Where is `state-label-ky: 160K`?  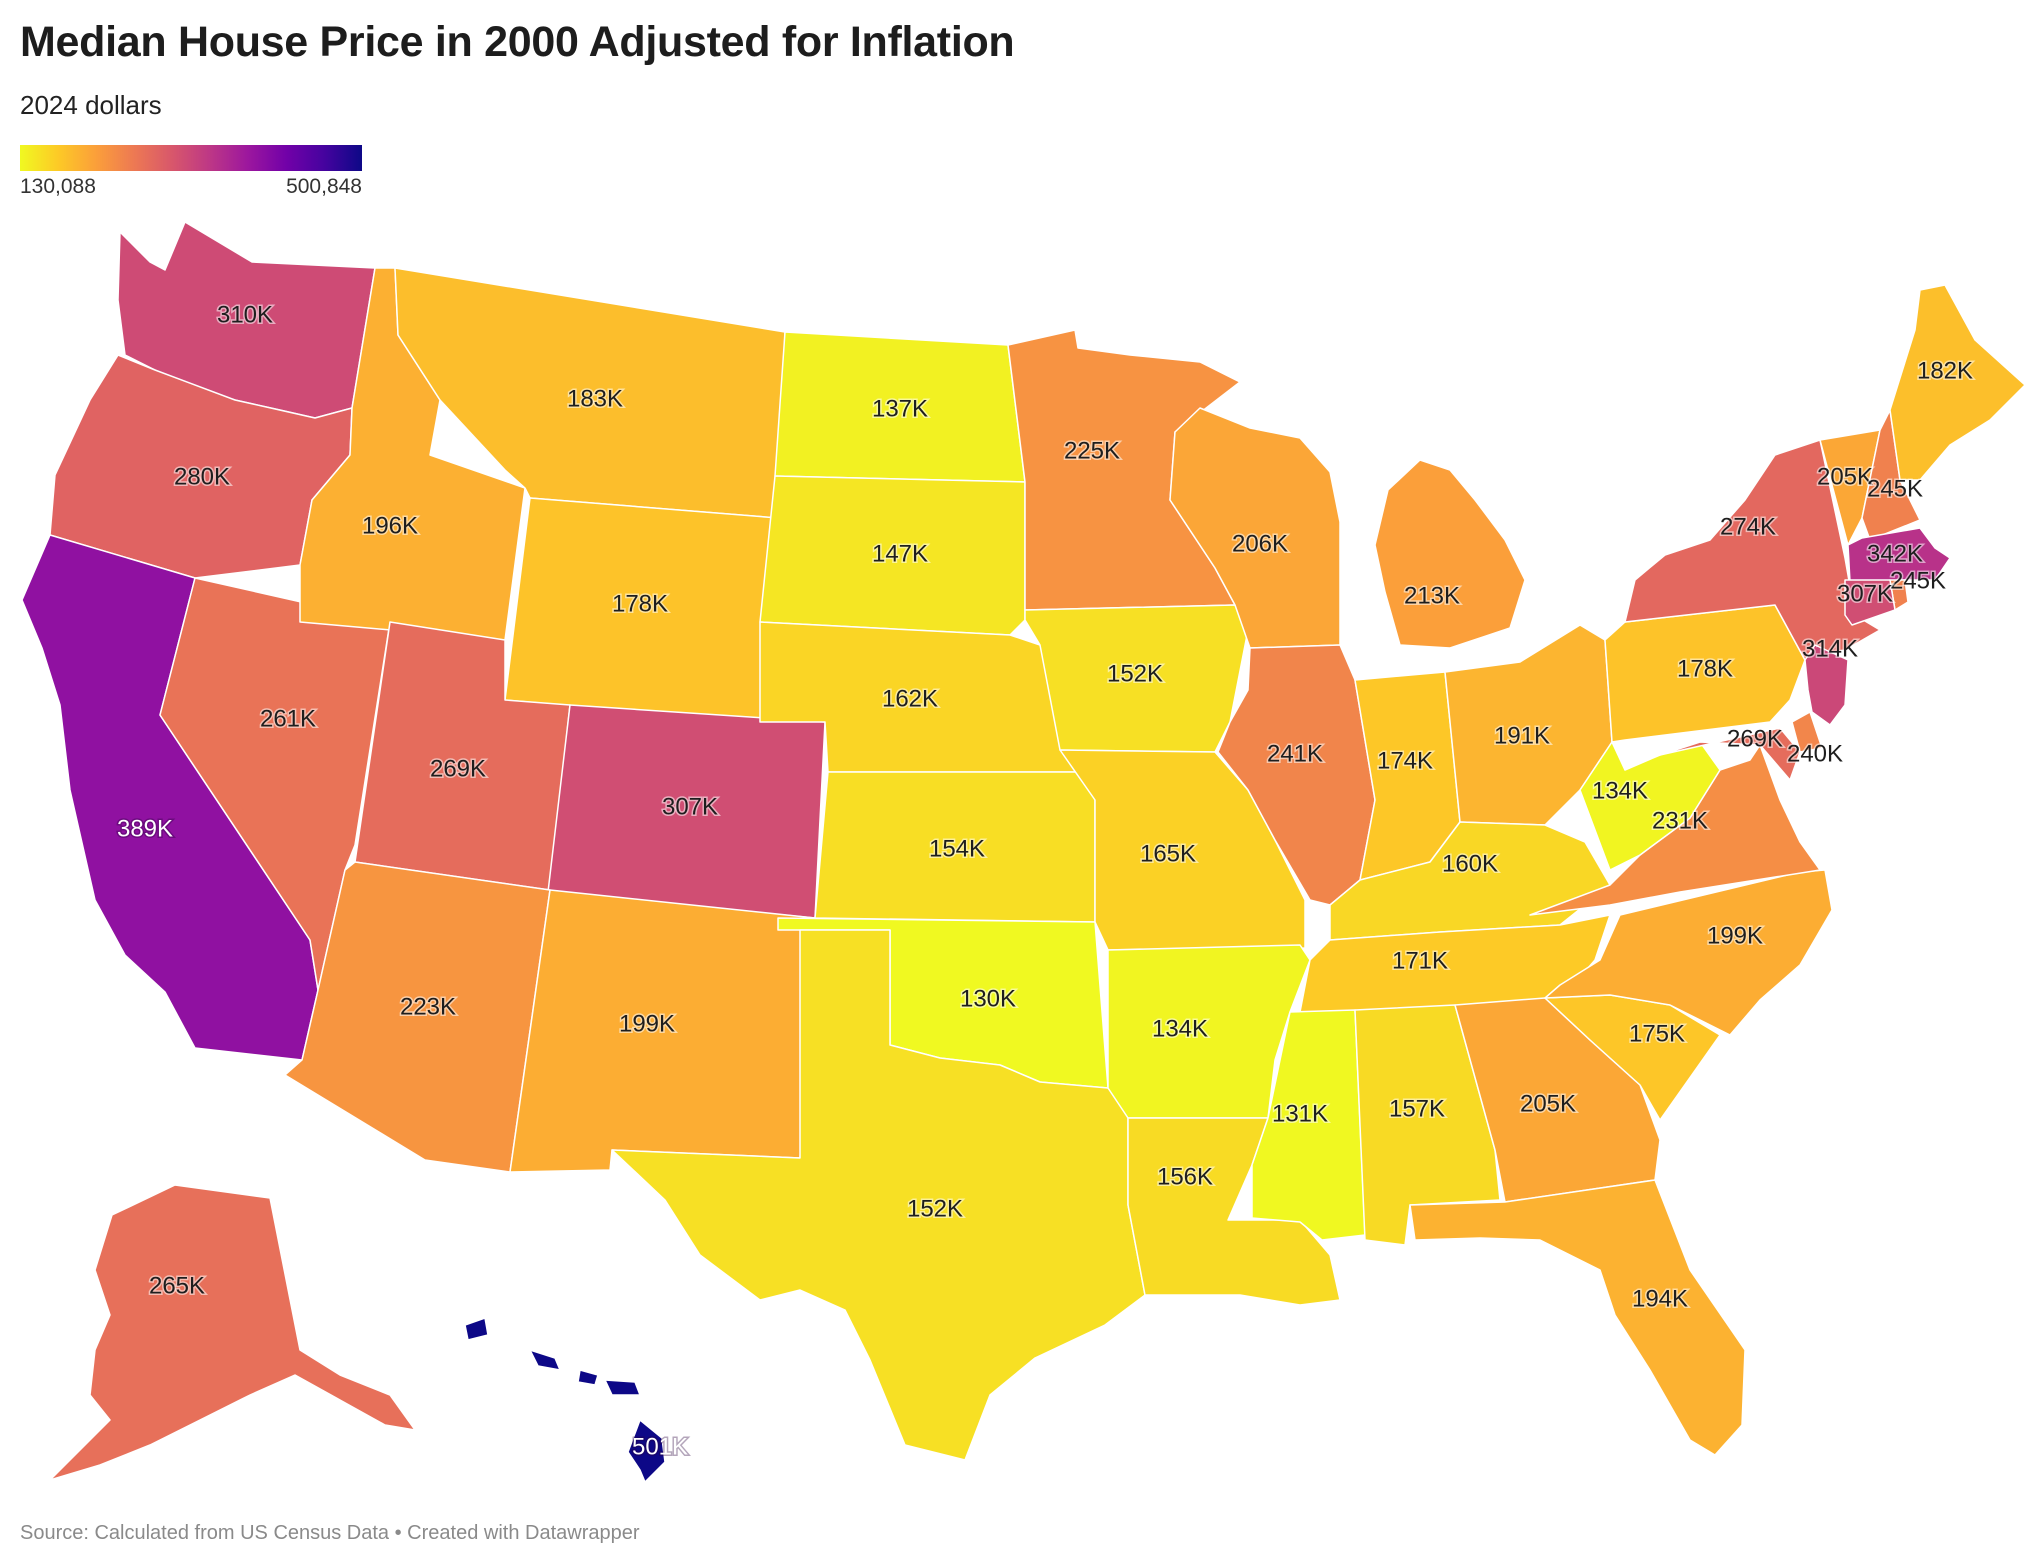
state-label-ky: 160K is located at coordinates (1470, 863).